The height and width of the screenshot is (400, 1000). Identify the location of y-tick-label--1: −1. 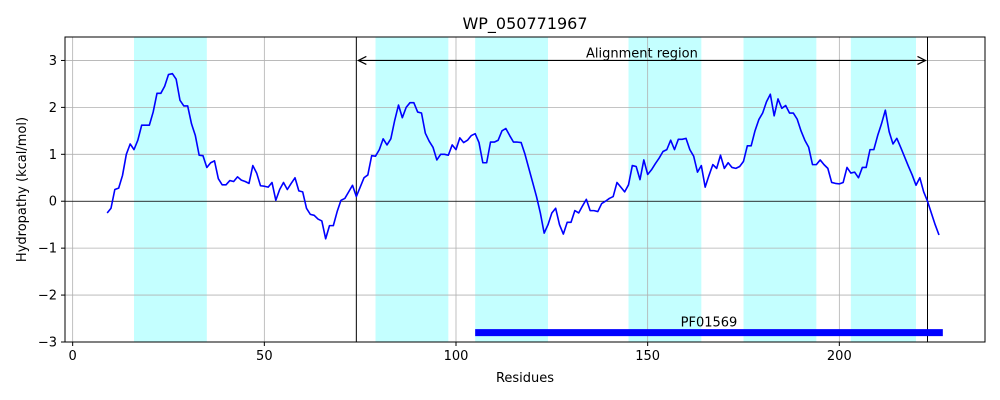
(47, 249).